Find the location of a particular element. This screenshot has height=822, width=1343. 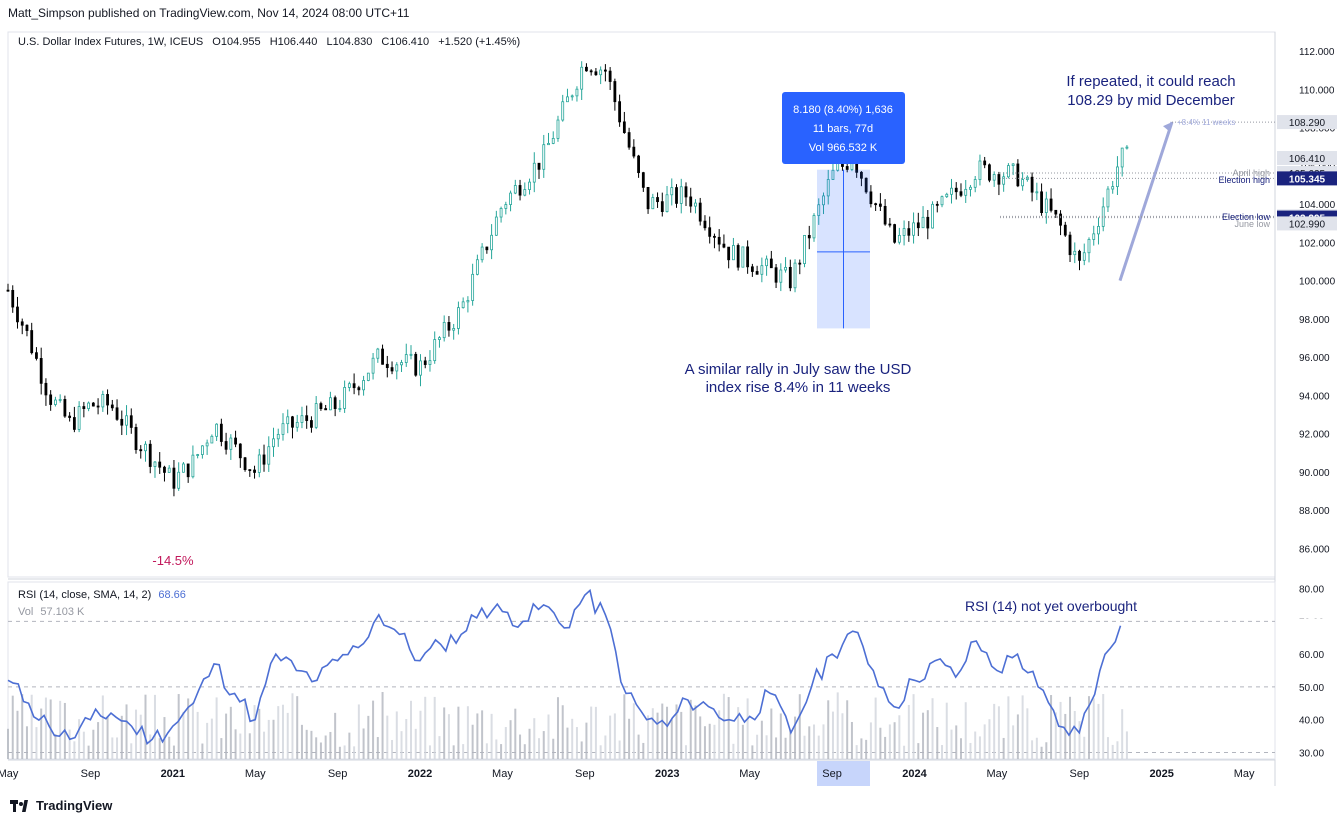

legend-close-value: 106.410 is located at coordinates (409, 42).